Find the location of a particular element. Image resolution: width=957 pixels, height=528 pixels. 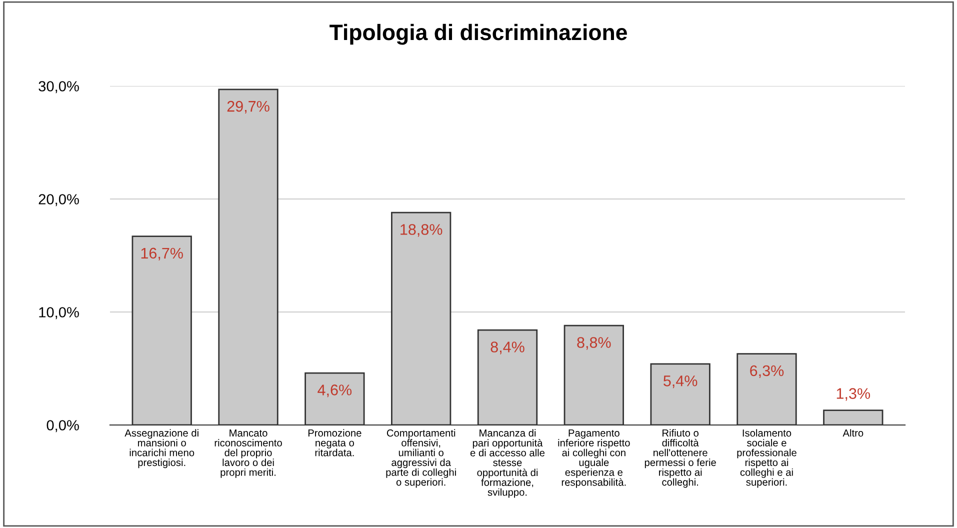

data-label: 16,7% is located at coordinates (162, 254).